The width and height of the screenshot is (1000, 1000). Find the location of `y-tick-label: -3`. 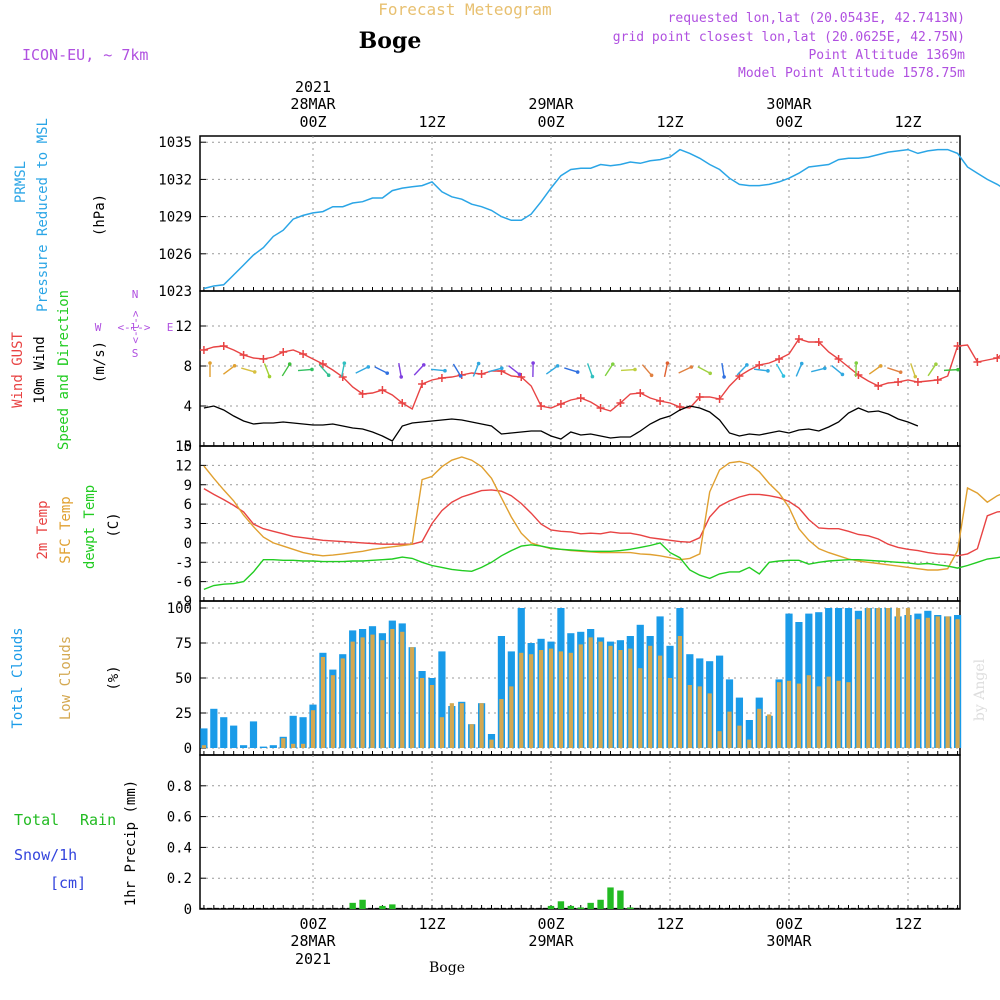

y-tick-label: -3 is located at coordinates (183, 563).